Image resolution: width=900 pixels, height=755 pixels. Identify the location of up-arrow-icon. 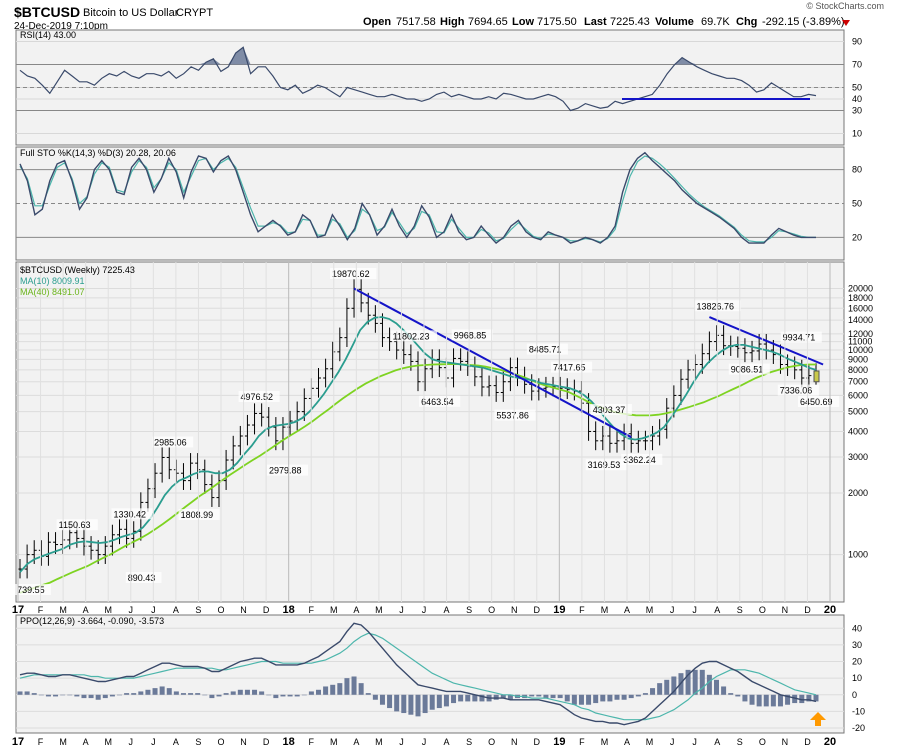
(818, 719).